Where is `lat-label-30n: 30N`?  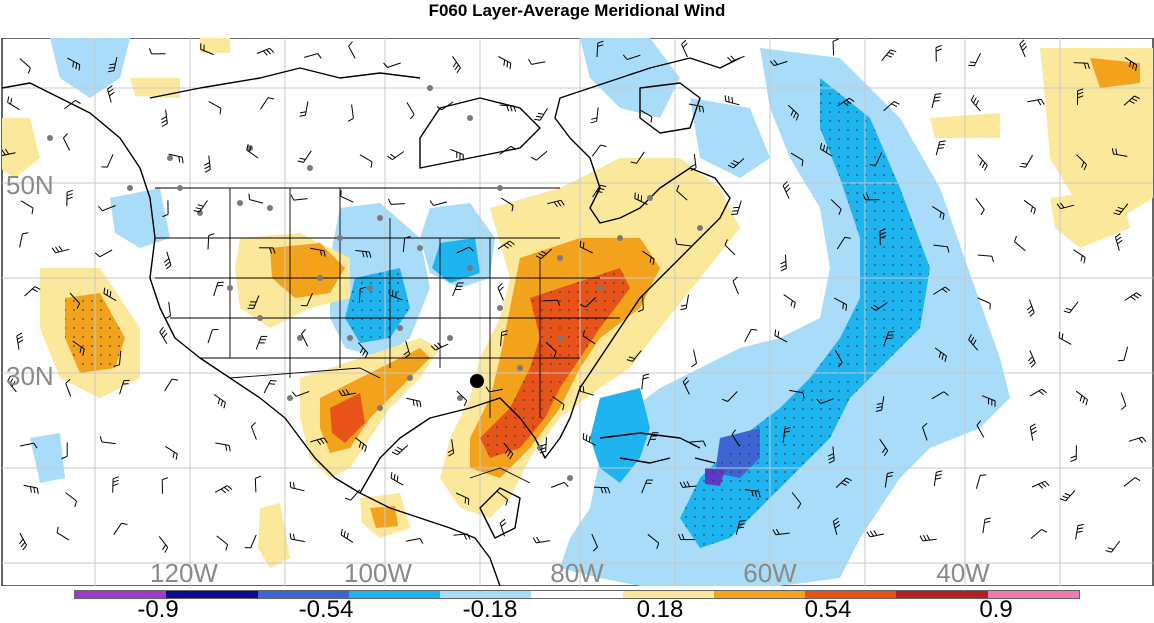
lat-label-30n: 30N is located at coordinates (30, 376).